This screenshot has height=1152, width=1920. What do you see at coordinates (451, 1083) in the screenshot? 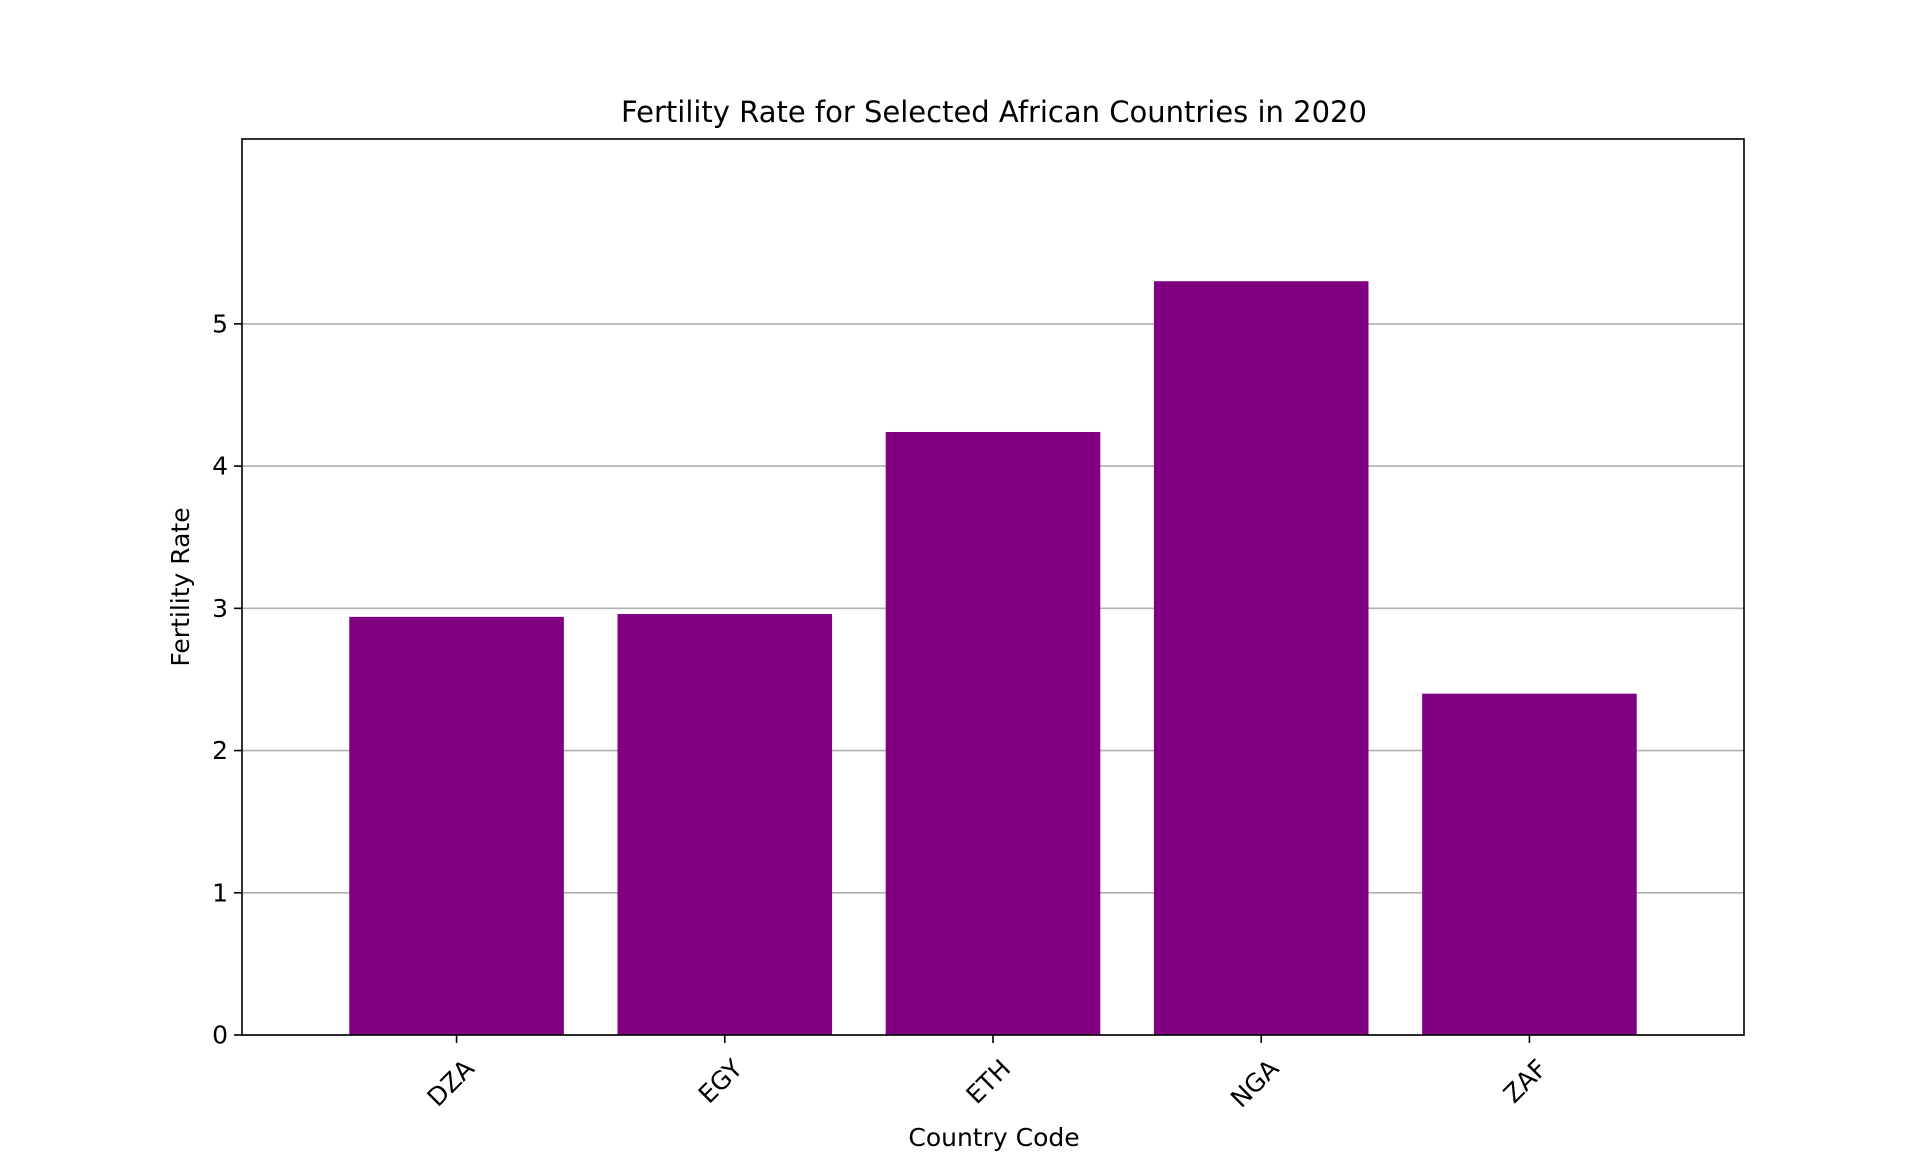
I see `x-tick-label: DZA` at bounding box center [451, 1083].